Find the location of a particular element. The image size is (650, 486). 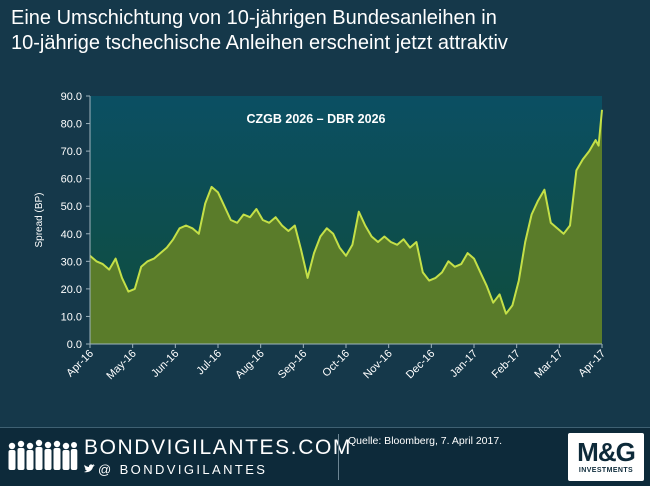

x-tick-label: Dec-16 is located at coordinates (421, 365).